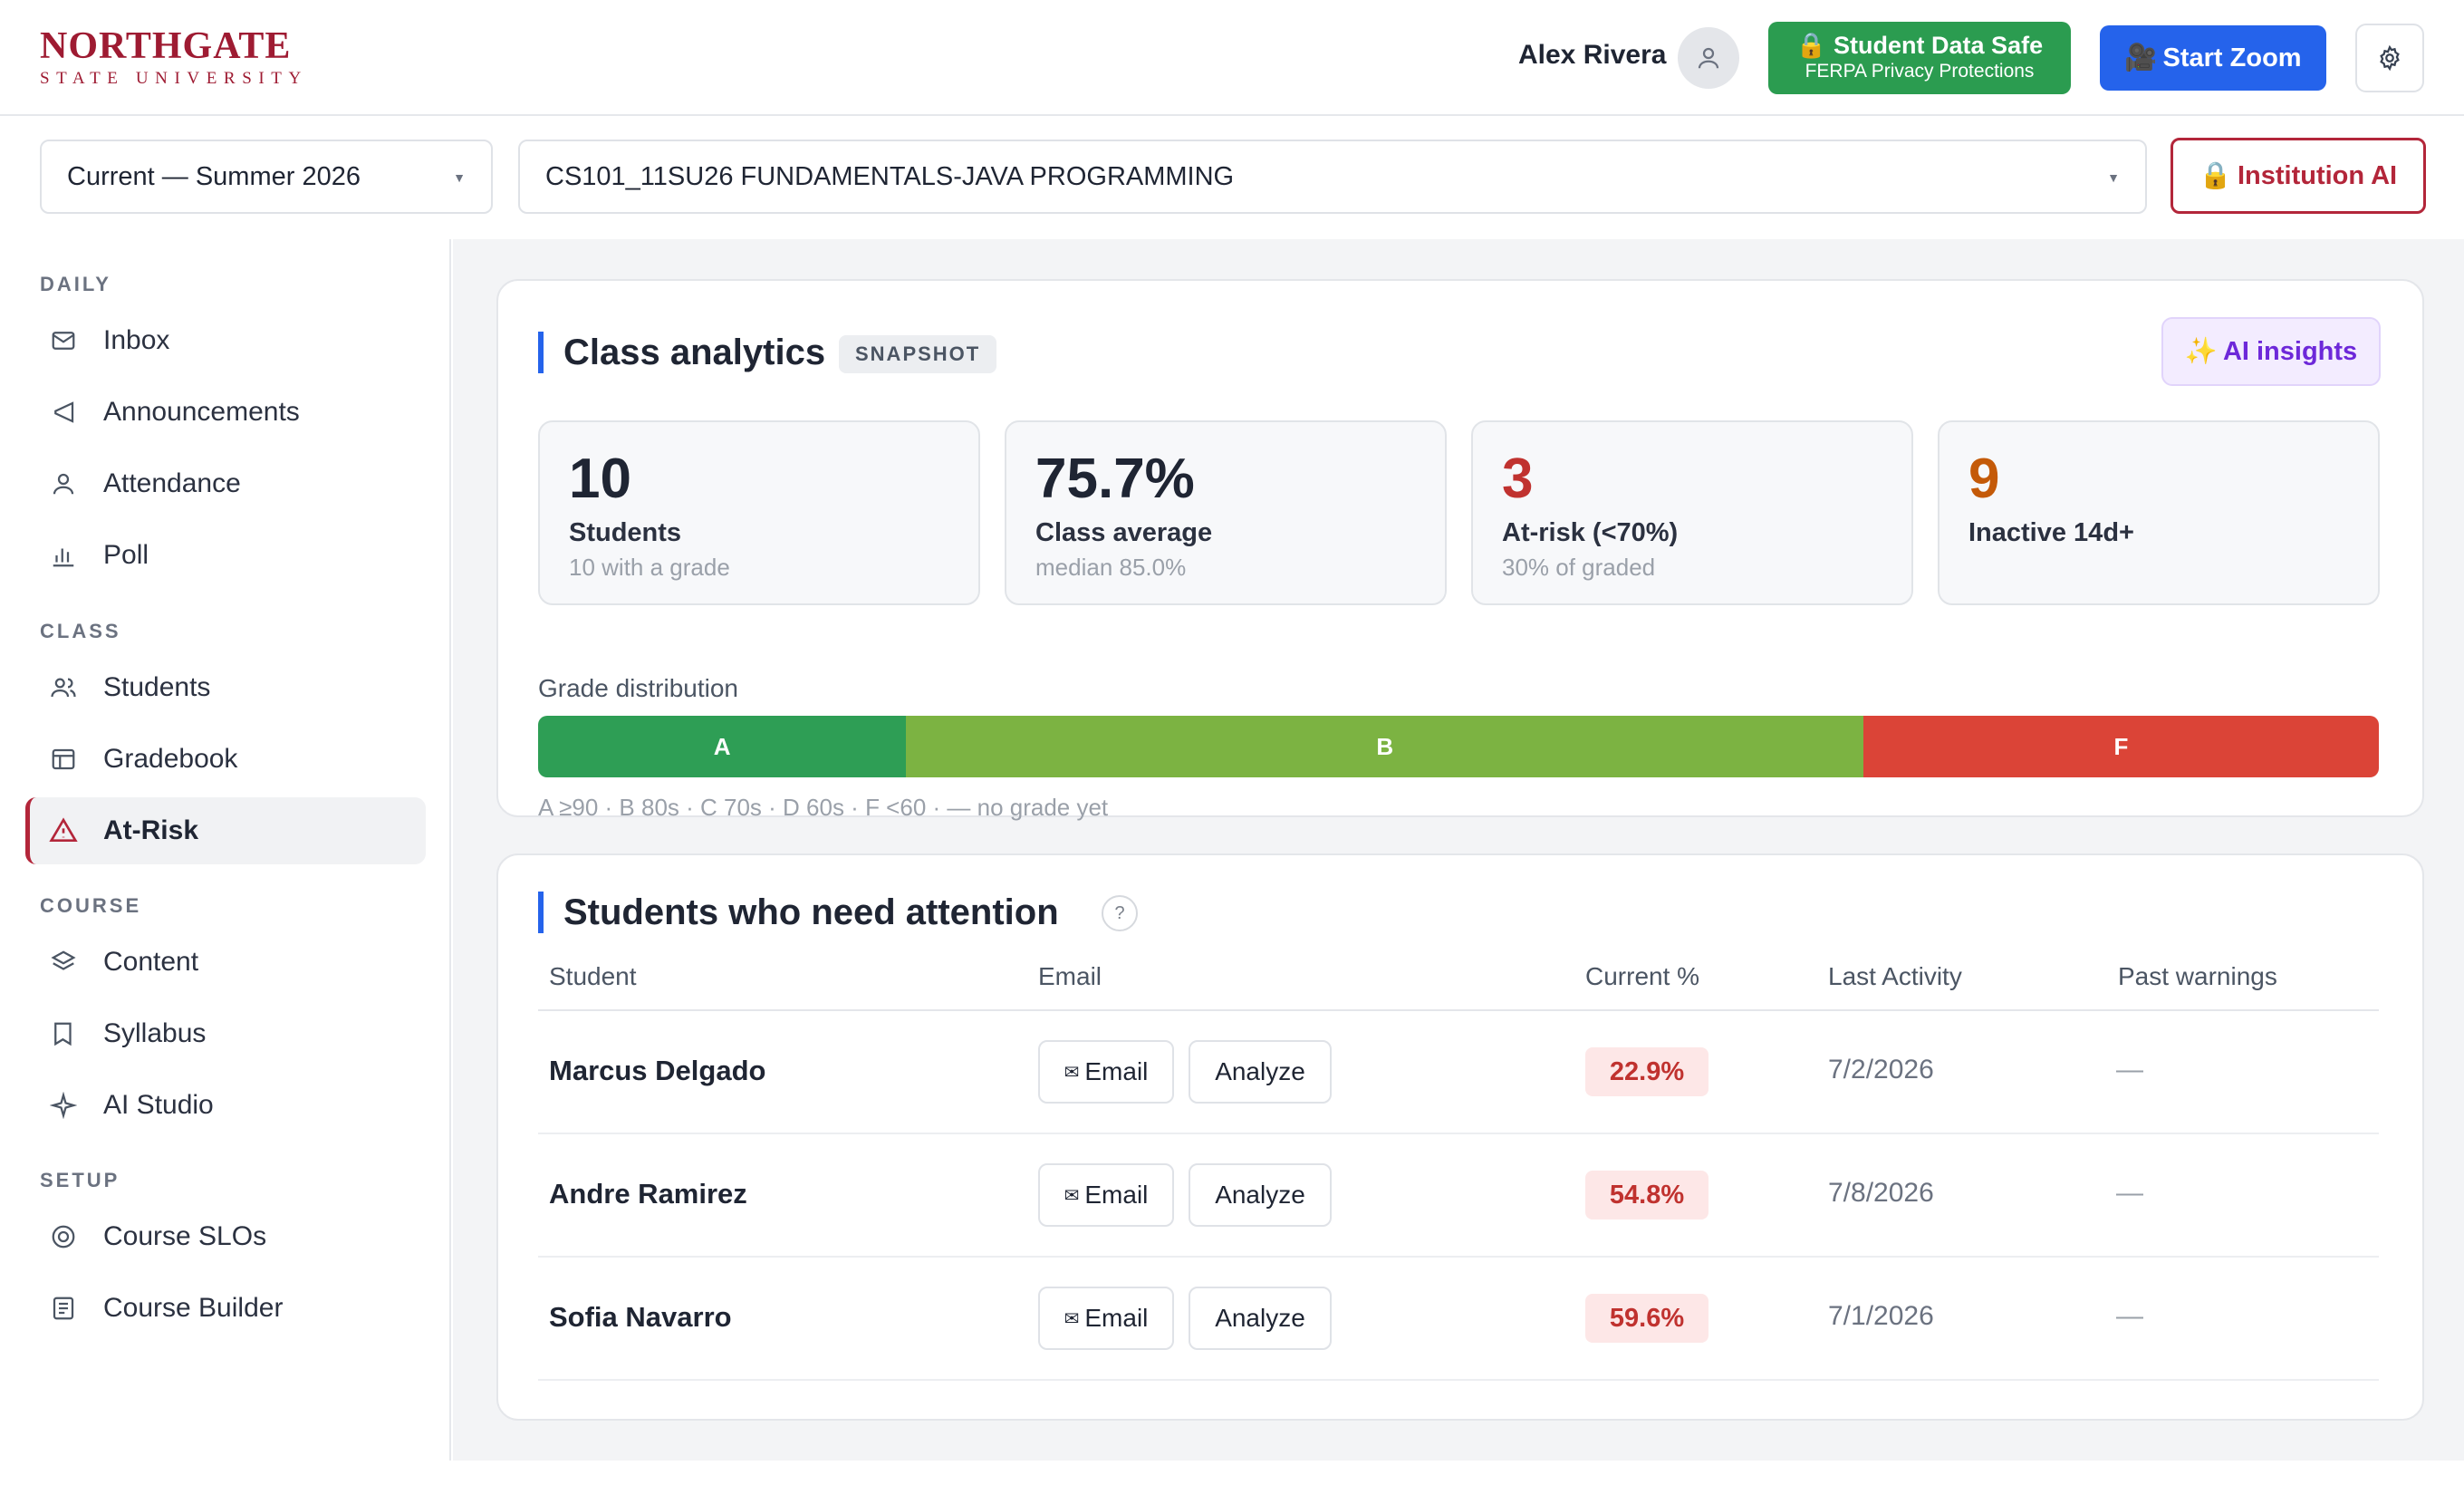 The height and width of the screenshot is (1504, 2464). Describe the element at coordinates (1458, 1010) in the screenshot. I see `table-header-divider` at that location.